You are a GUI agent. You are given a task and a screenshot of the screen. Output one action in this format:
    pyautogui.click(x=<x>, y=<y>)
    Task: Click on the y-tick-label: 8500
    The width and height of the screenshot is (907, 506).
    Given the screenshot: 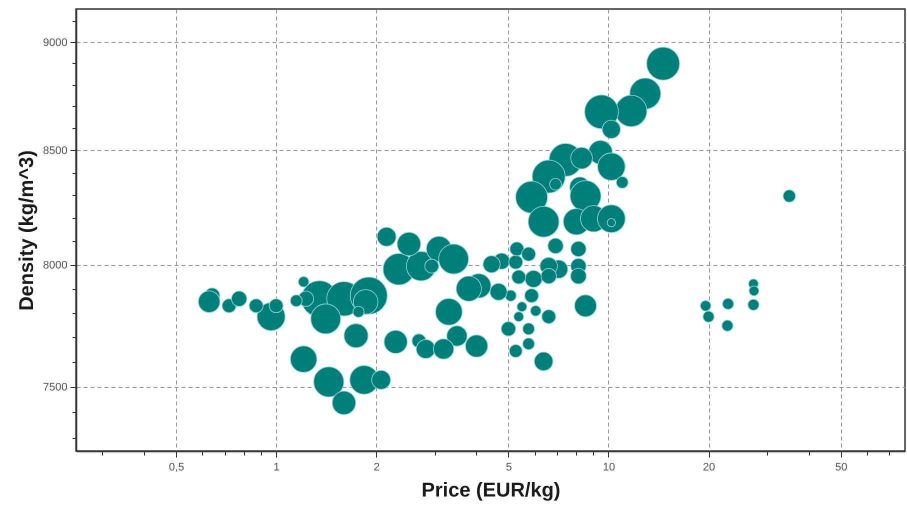 What is the action you would take?
    pyautogui.click(x=55, y=150)
    